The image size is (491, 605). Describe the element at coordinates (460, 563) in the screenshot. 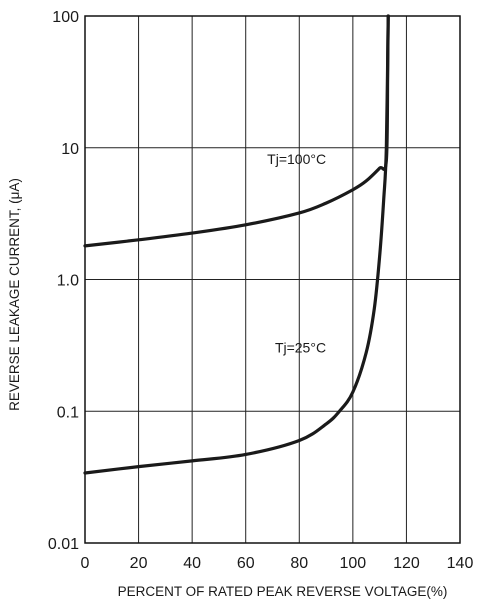

I see `x-tick-label: 140` at that location.